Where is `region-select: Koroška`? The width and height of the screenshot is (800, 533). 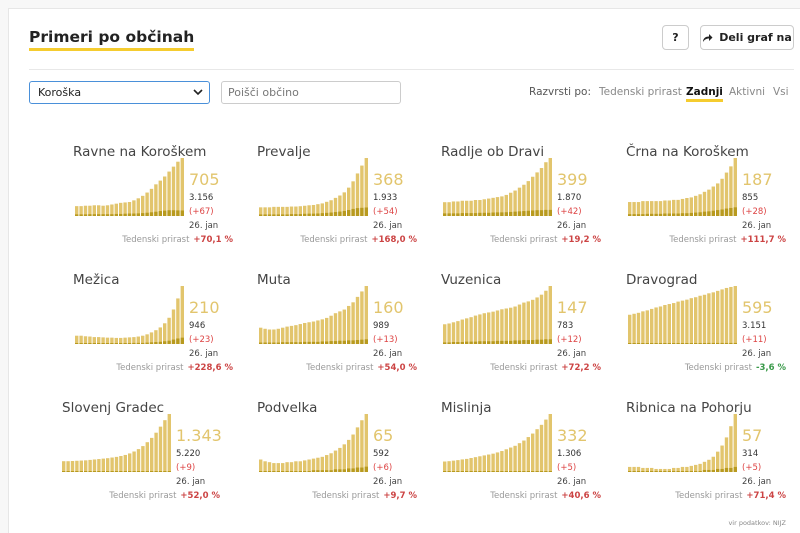
region-select: Koroška is located at coordinates (119, 92).